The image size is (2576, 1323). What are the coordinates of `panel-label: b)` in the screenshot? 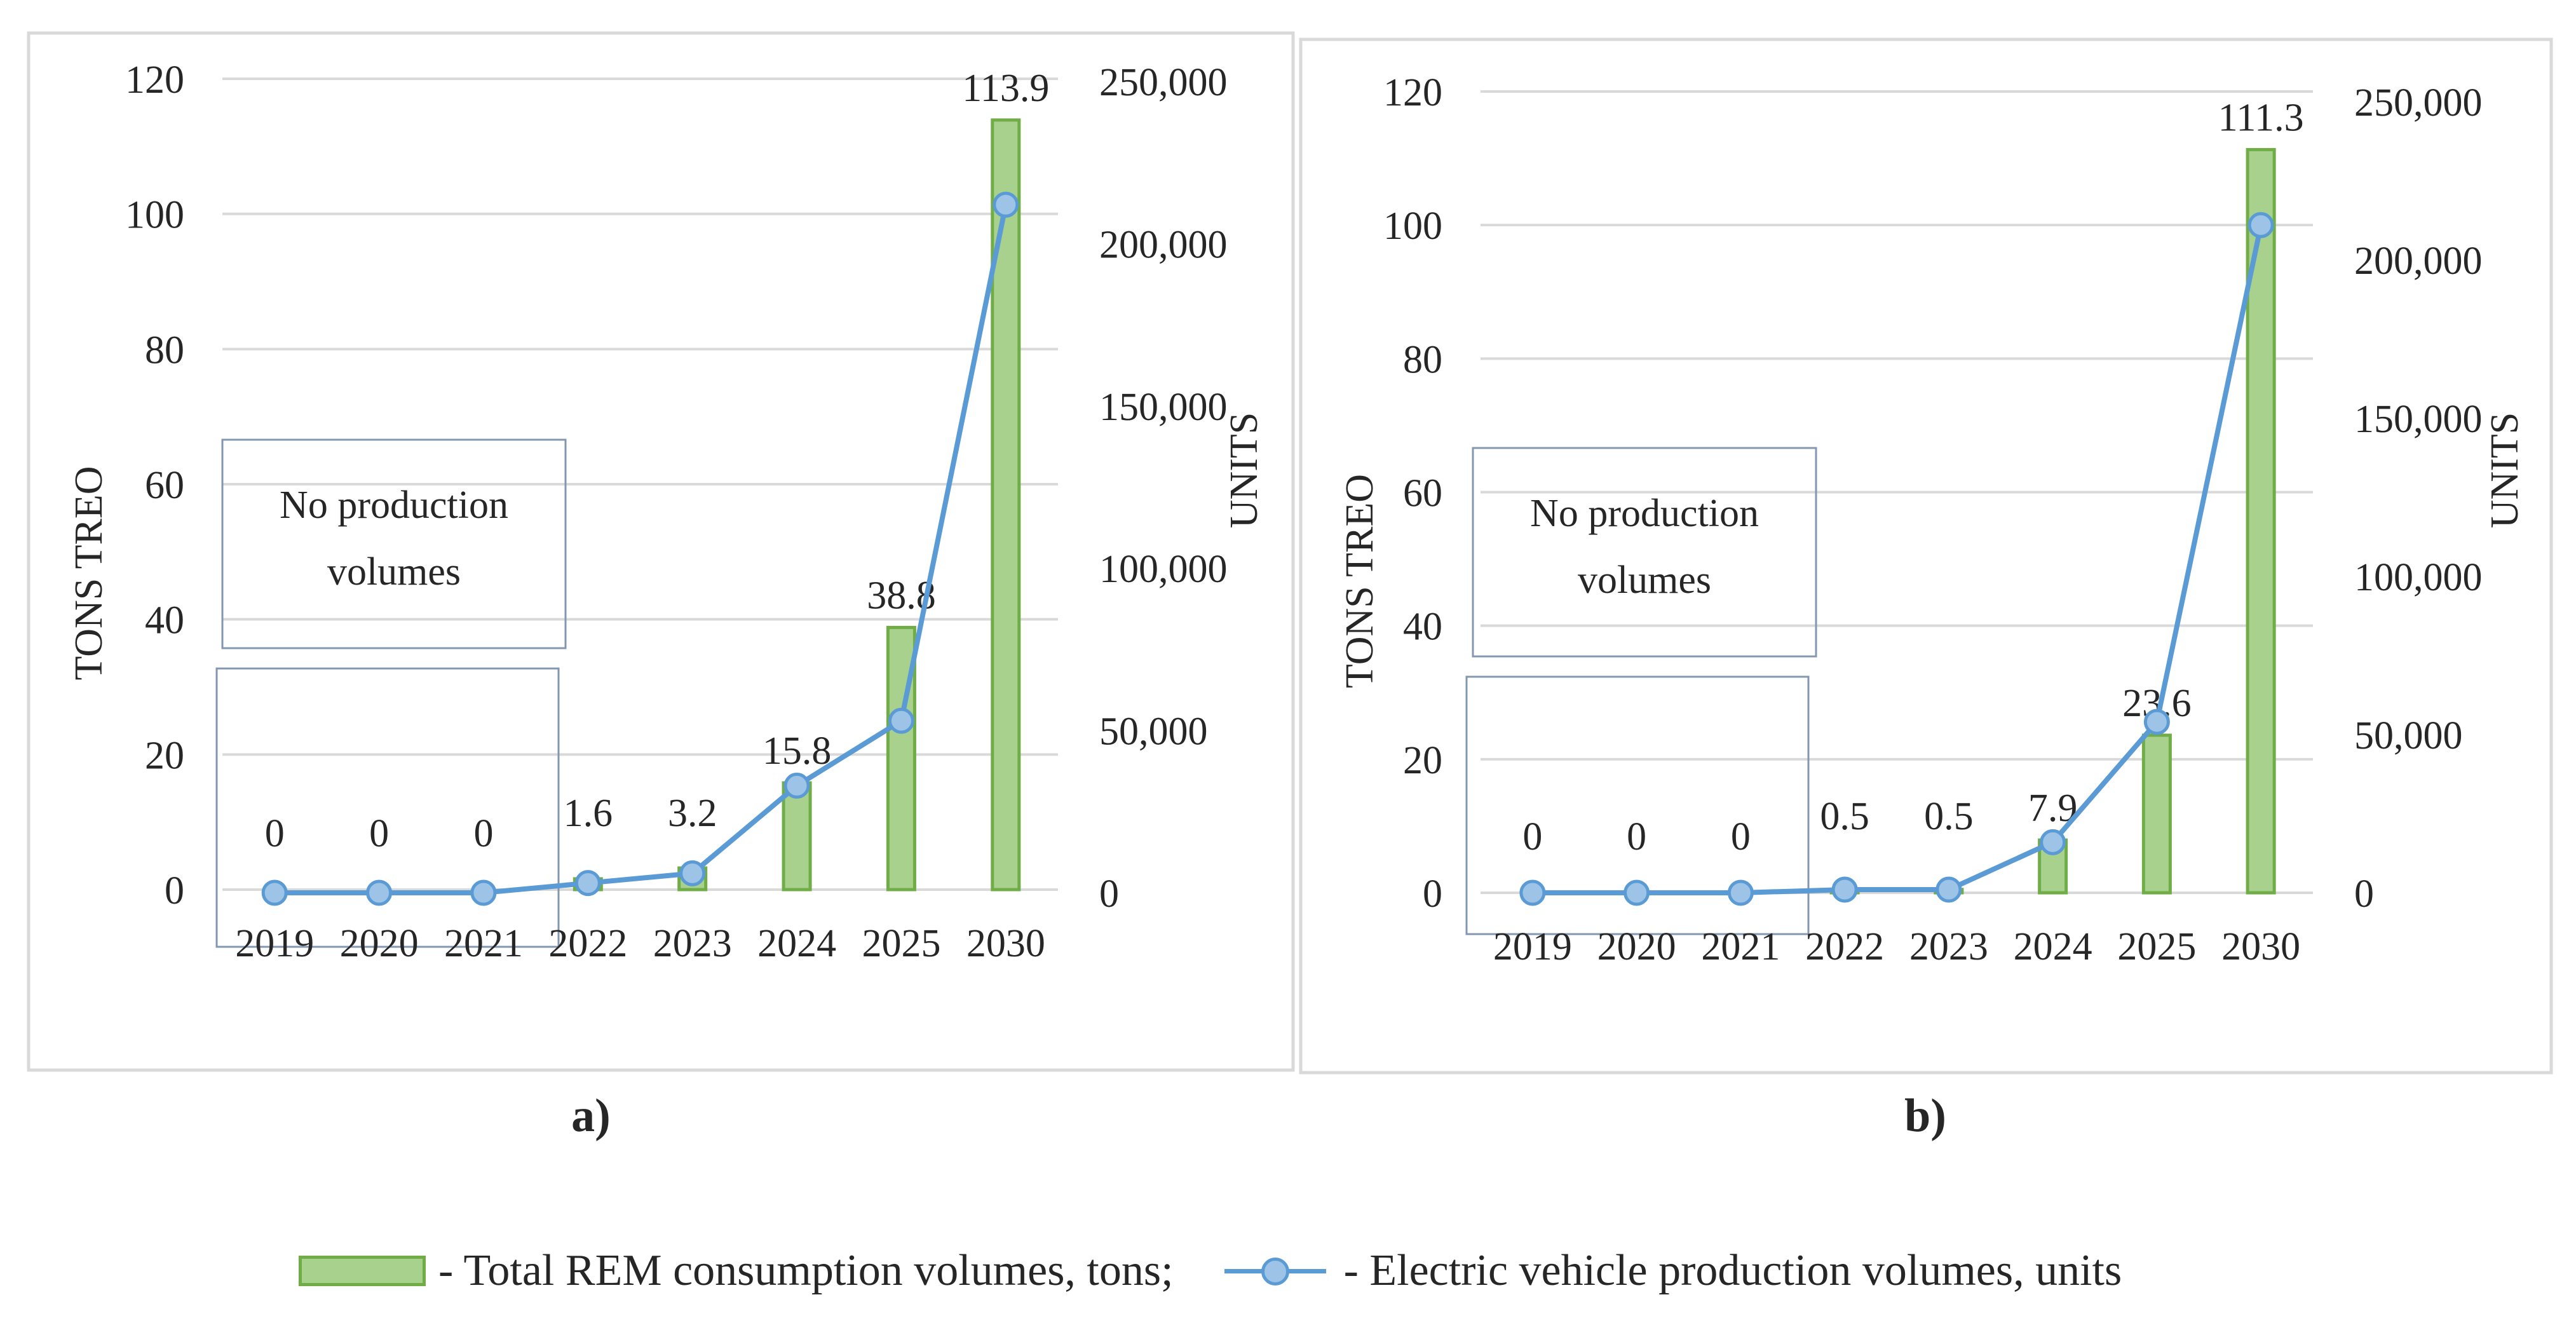 It's located at (1925, 1116).